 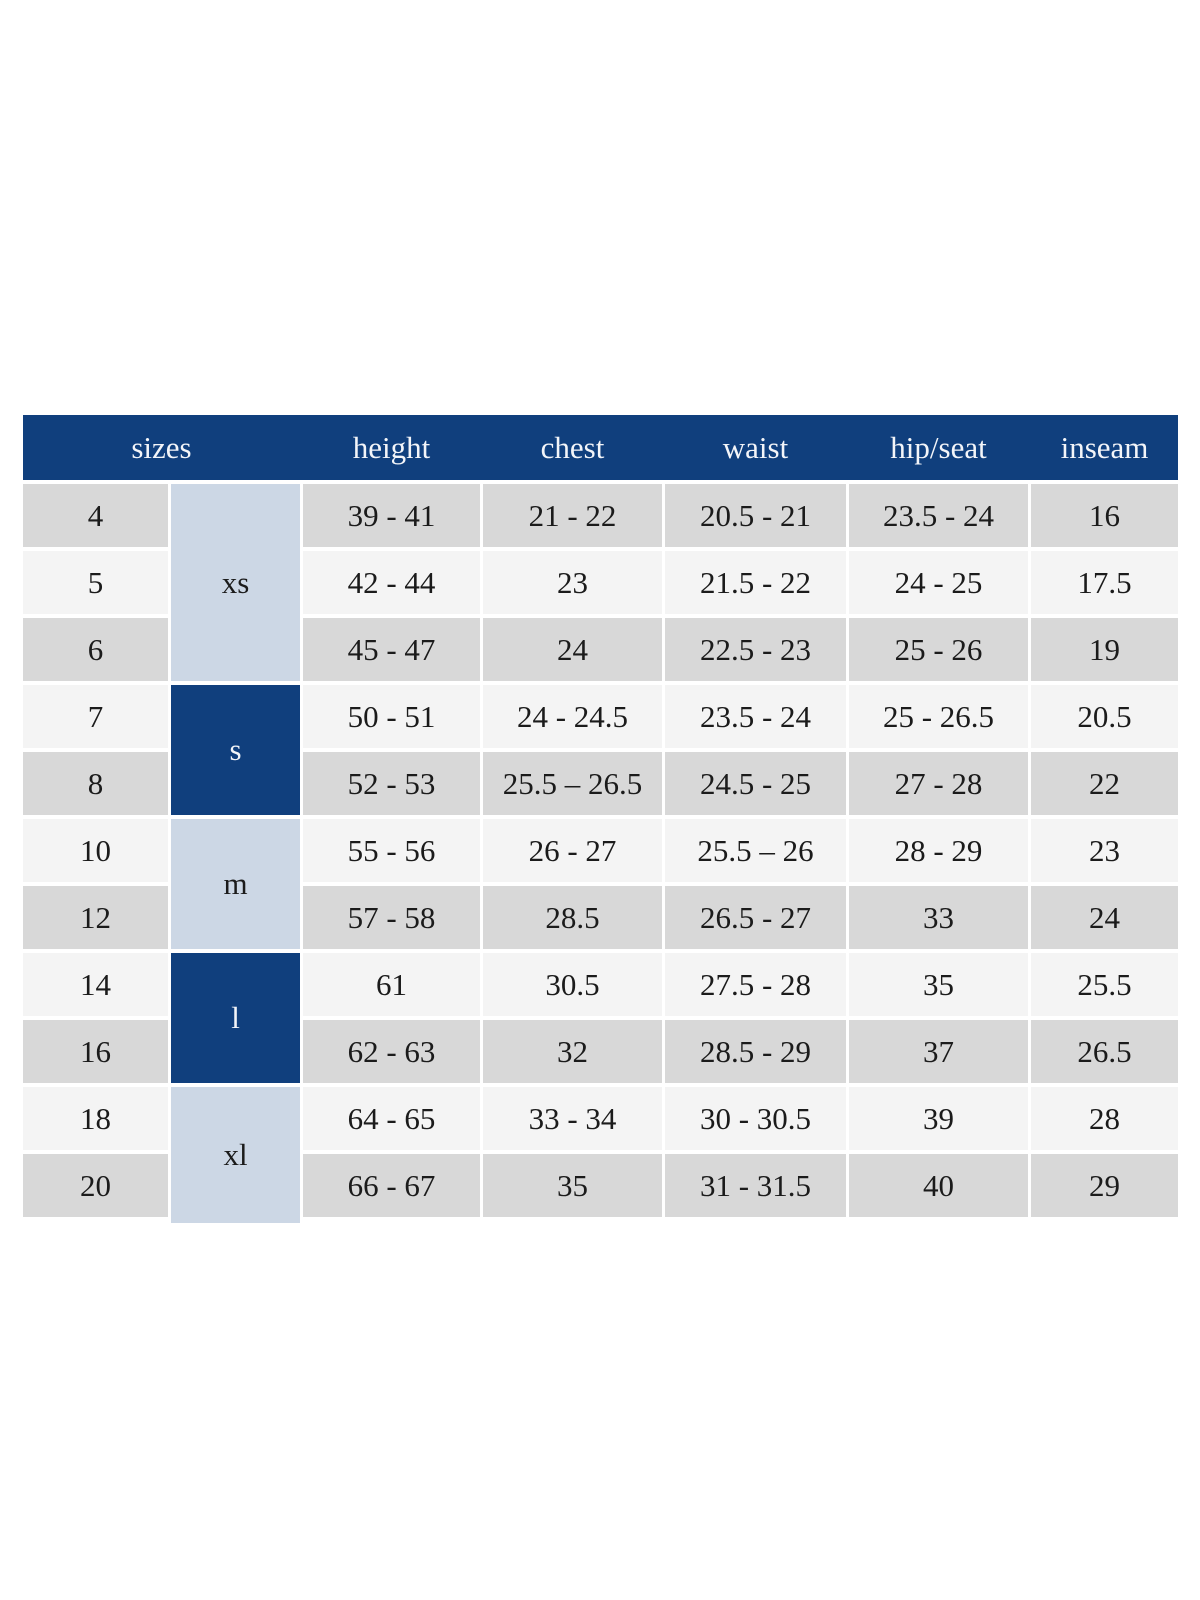 I want to click on cell-size-size-10: 10, so click(x=95, y=850).